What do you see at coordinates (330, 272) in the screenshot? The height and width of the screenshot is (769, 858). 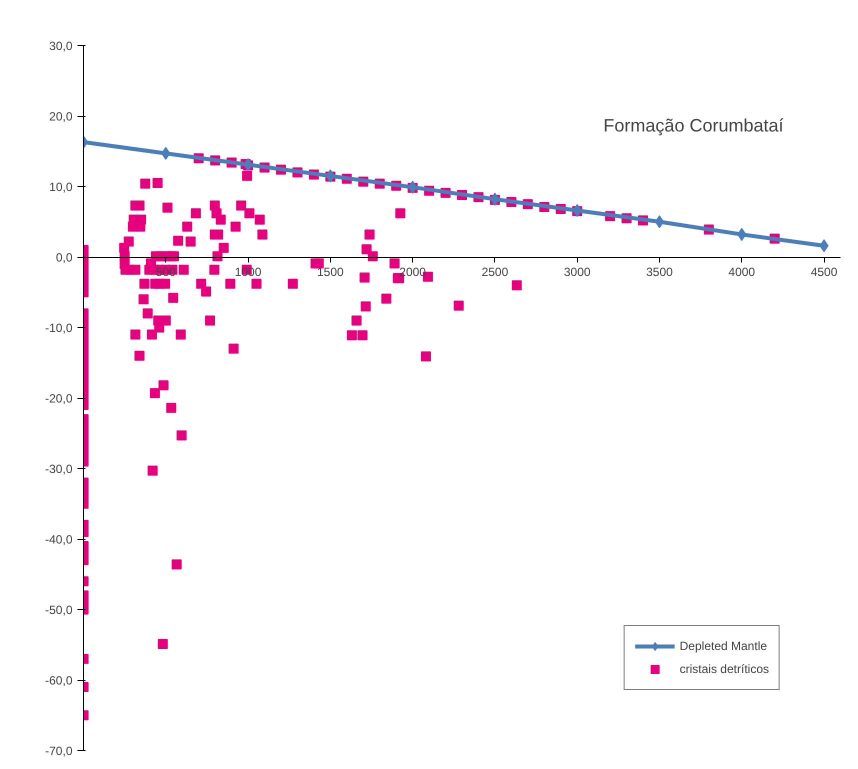 I see `x-tick-label: 1500` at bounding box center [330, 272].